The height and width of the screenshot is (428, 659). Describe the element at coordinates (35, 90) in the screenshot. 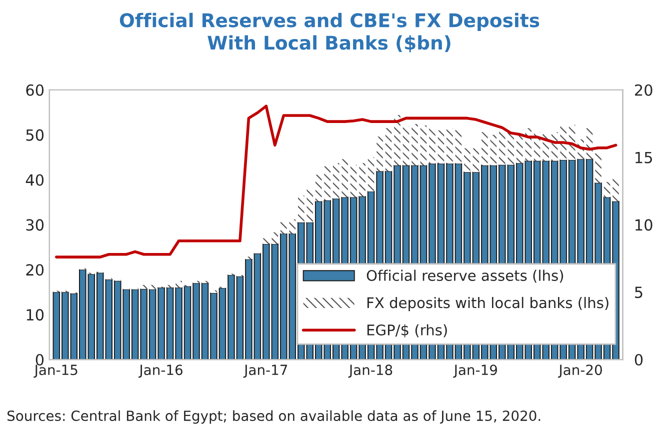

I see `y-tick-label: 60` at that location.